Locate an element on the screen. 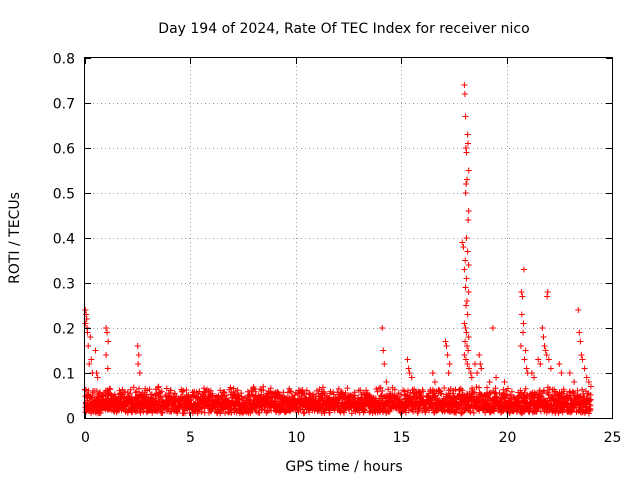 The width and height of the screenshot is (640, 480). x-axis-label: GPS time / hours is located at coordinates (343, 467).